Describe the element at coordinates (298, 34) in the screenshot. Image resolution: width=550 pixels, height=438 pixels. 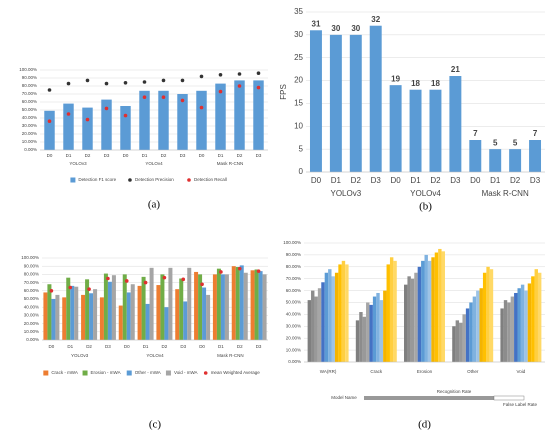
I see `y-tick-label: 30` at that location.